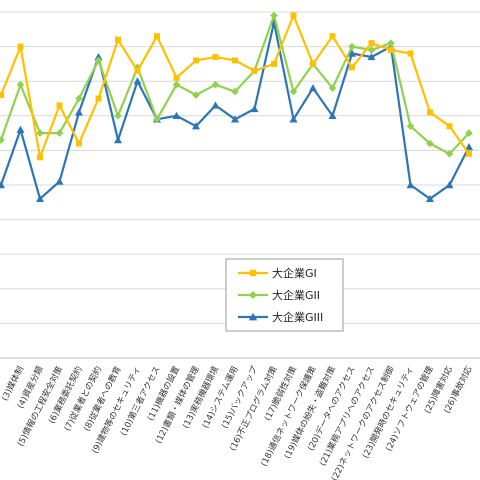 The width and height of the screenshot is (480, 480). Describe the element at coordinates (296, 295) in the screenshot. I see `legend-label: 大企業GII` at that location.